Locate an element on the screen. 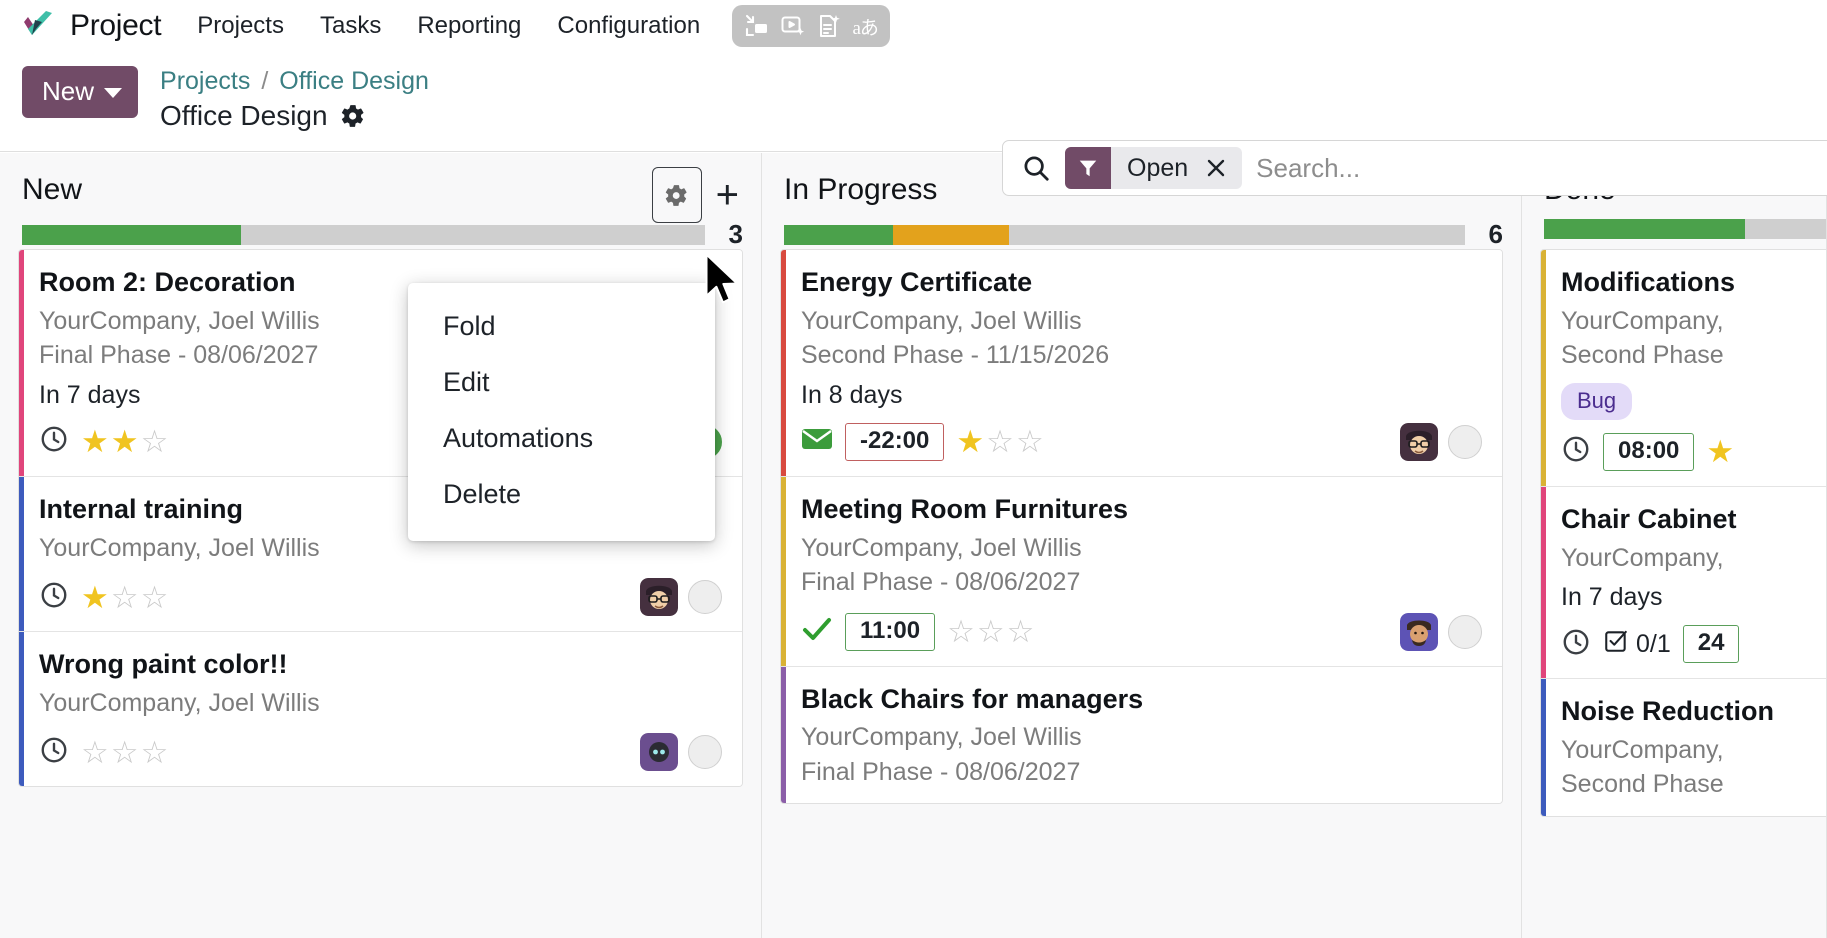 Image resolution: width=1827 pixels, height=938 pixels. column-done-progress-bar is located at coordinates (1685, 229).